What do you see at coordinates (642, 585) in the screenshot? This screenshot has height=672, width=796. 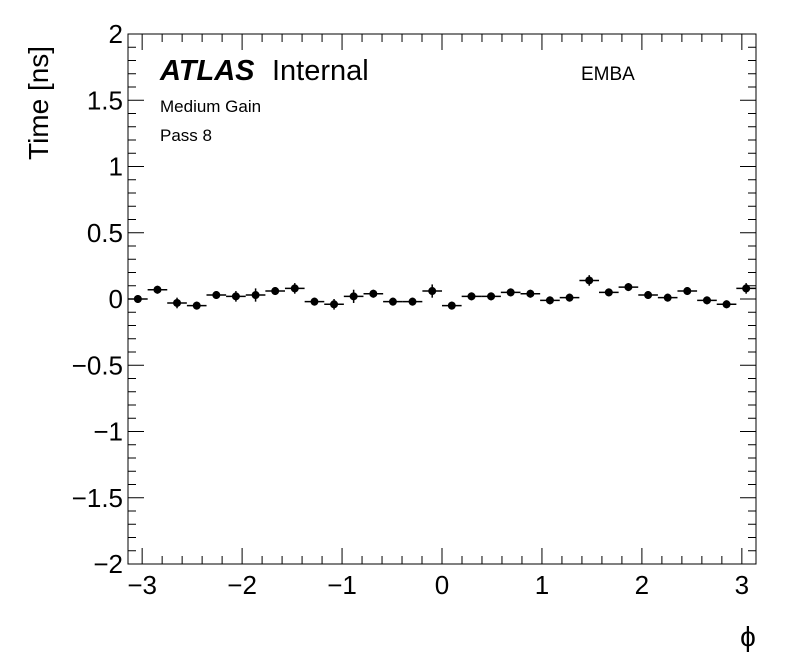 I see `x-tick-label: 2` at bounding box center [642, 585].